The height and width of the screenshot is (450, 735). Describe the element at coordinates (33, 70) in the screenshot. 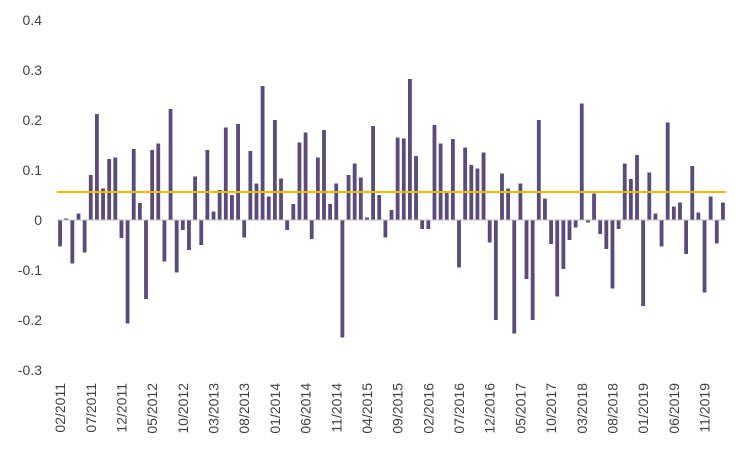

I see `y-tick-label: 0.3` at that location.